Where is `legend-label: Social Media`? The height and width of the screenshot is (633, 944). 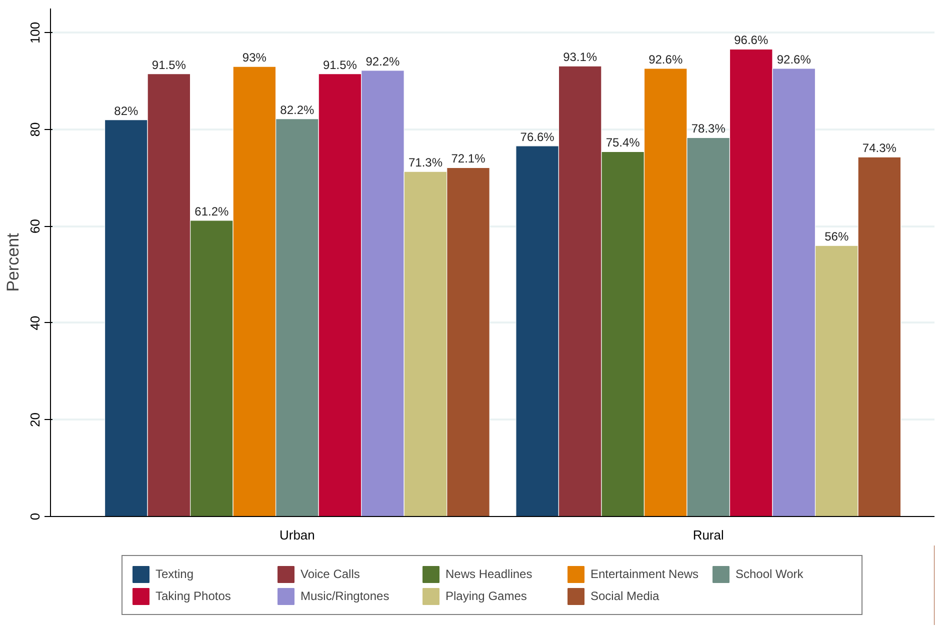 legend-label: Social Media is located at coordinates (625, 596).